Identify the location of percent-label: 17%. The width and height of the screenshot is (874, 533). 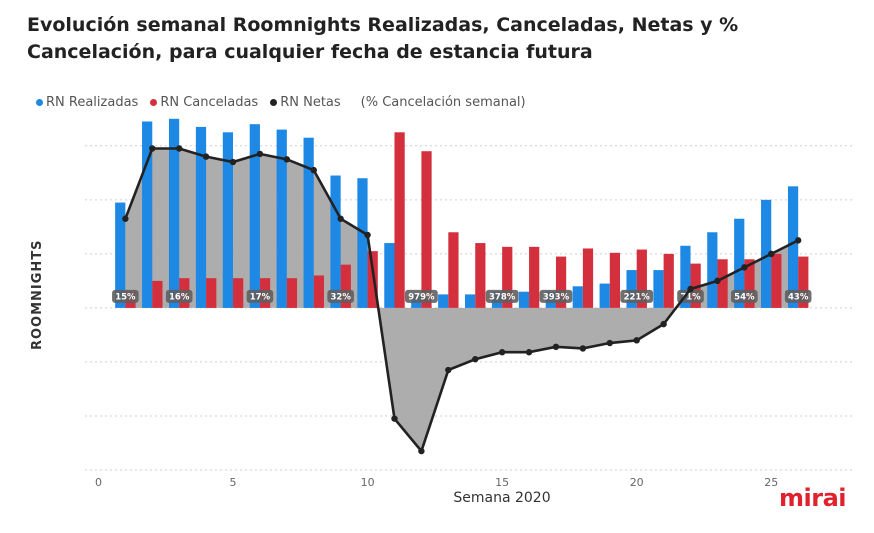
(260, 297).